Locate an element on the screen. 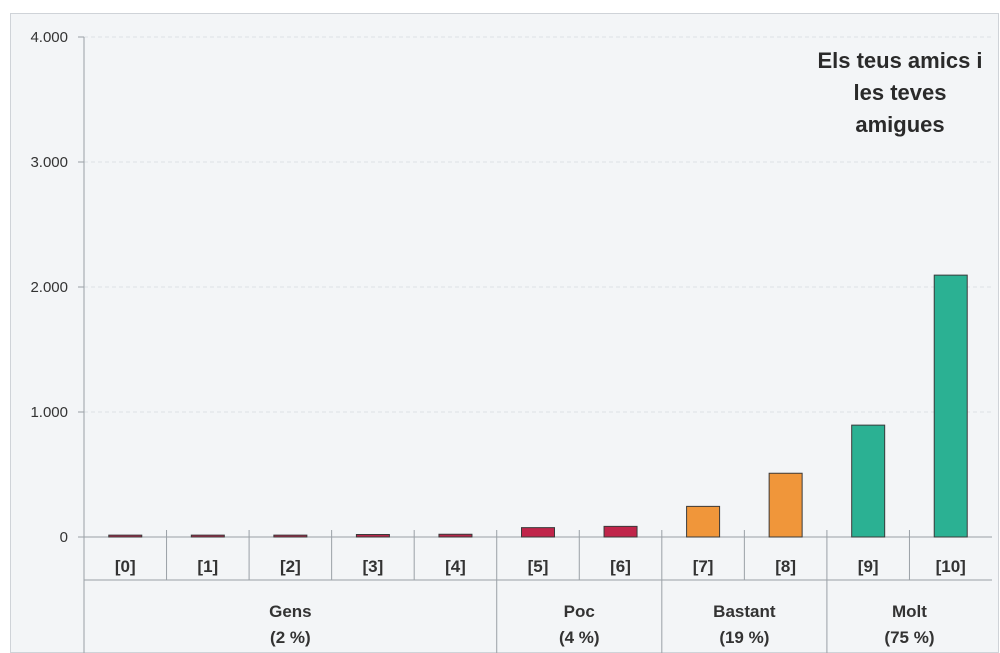  group-share-label: (75 %) is located at coordinates (909, 637).